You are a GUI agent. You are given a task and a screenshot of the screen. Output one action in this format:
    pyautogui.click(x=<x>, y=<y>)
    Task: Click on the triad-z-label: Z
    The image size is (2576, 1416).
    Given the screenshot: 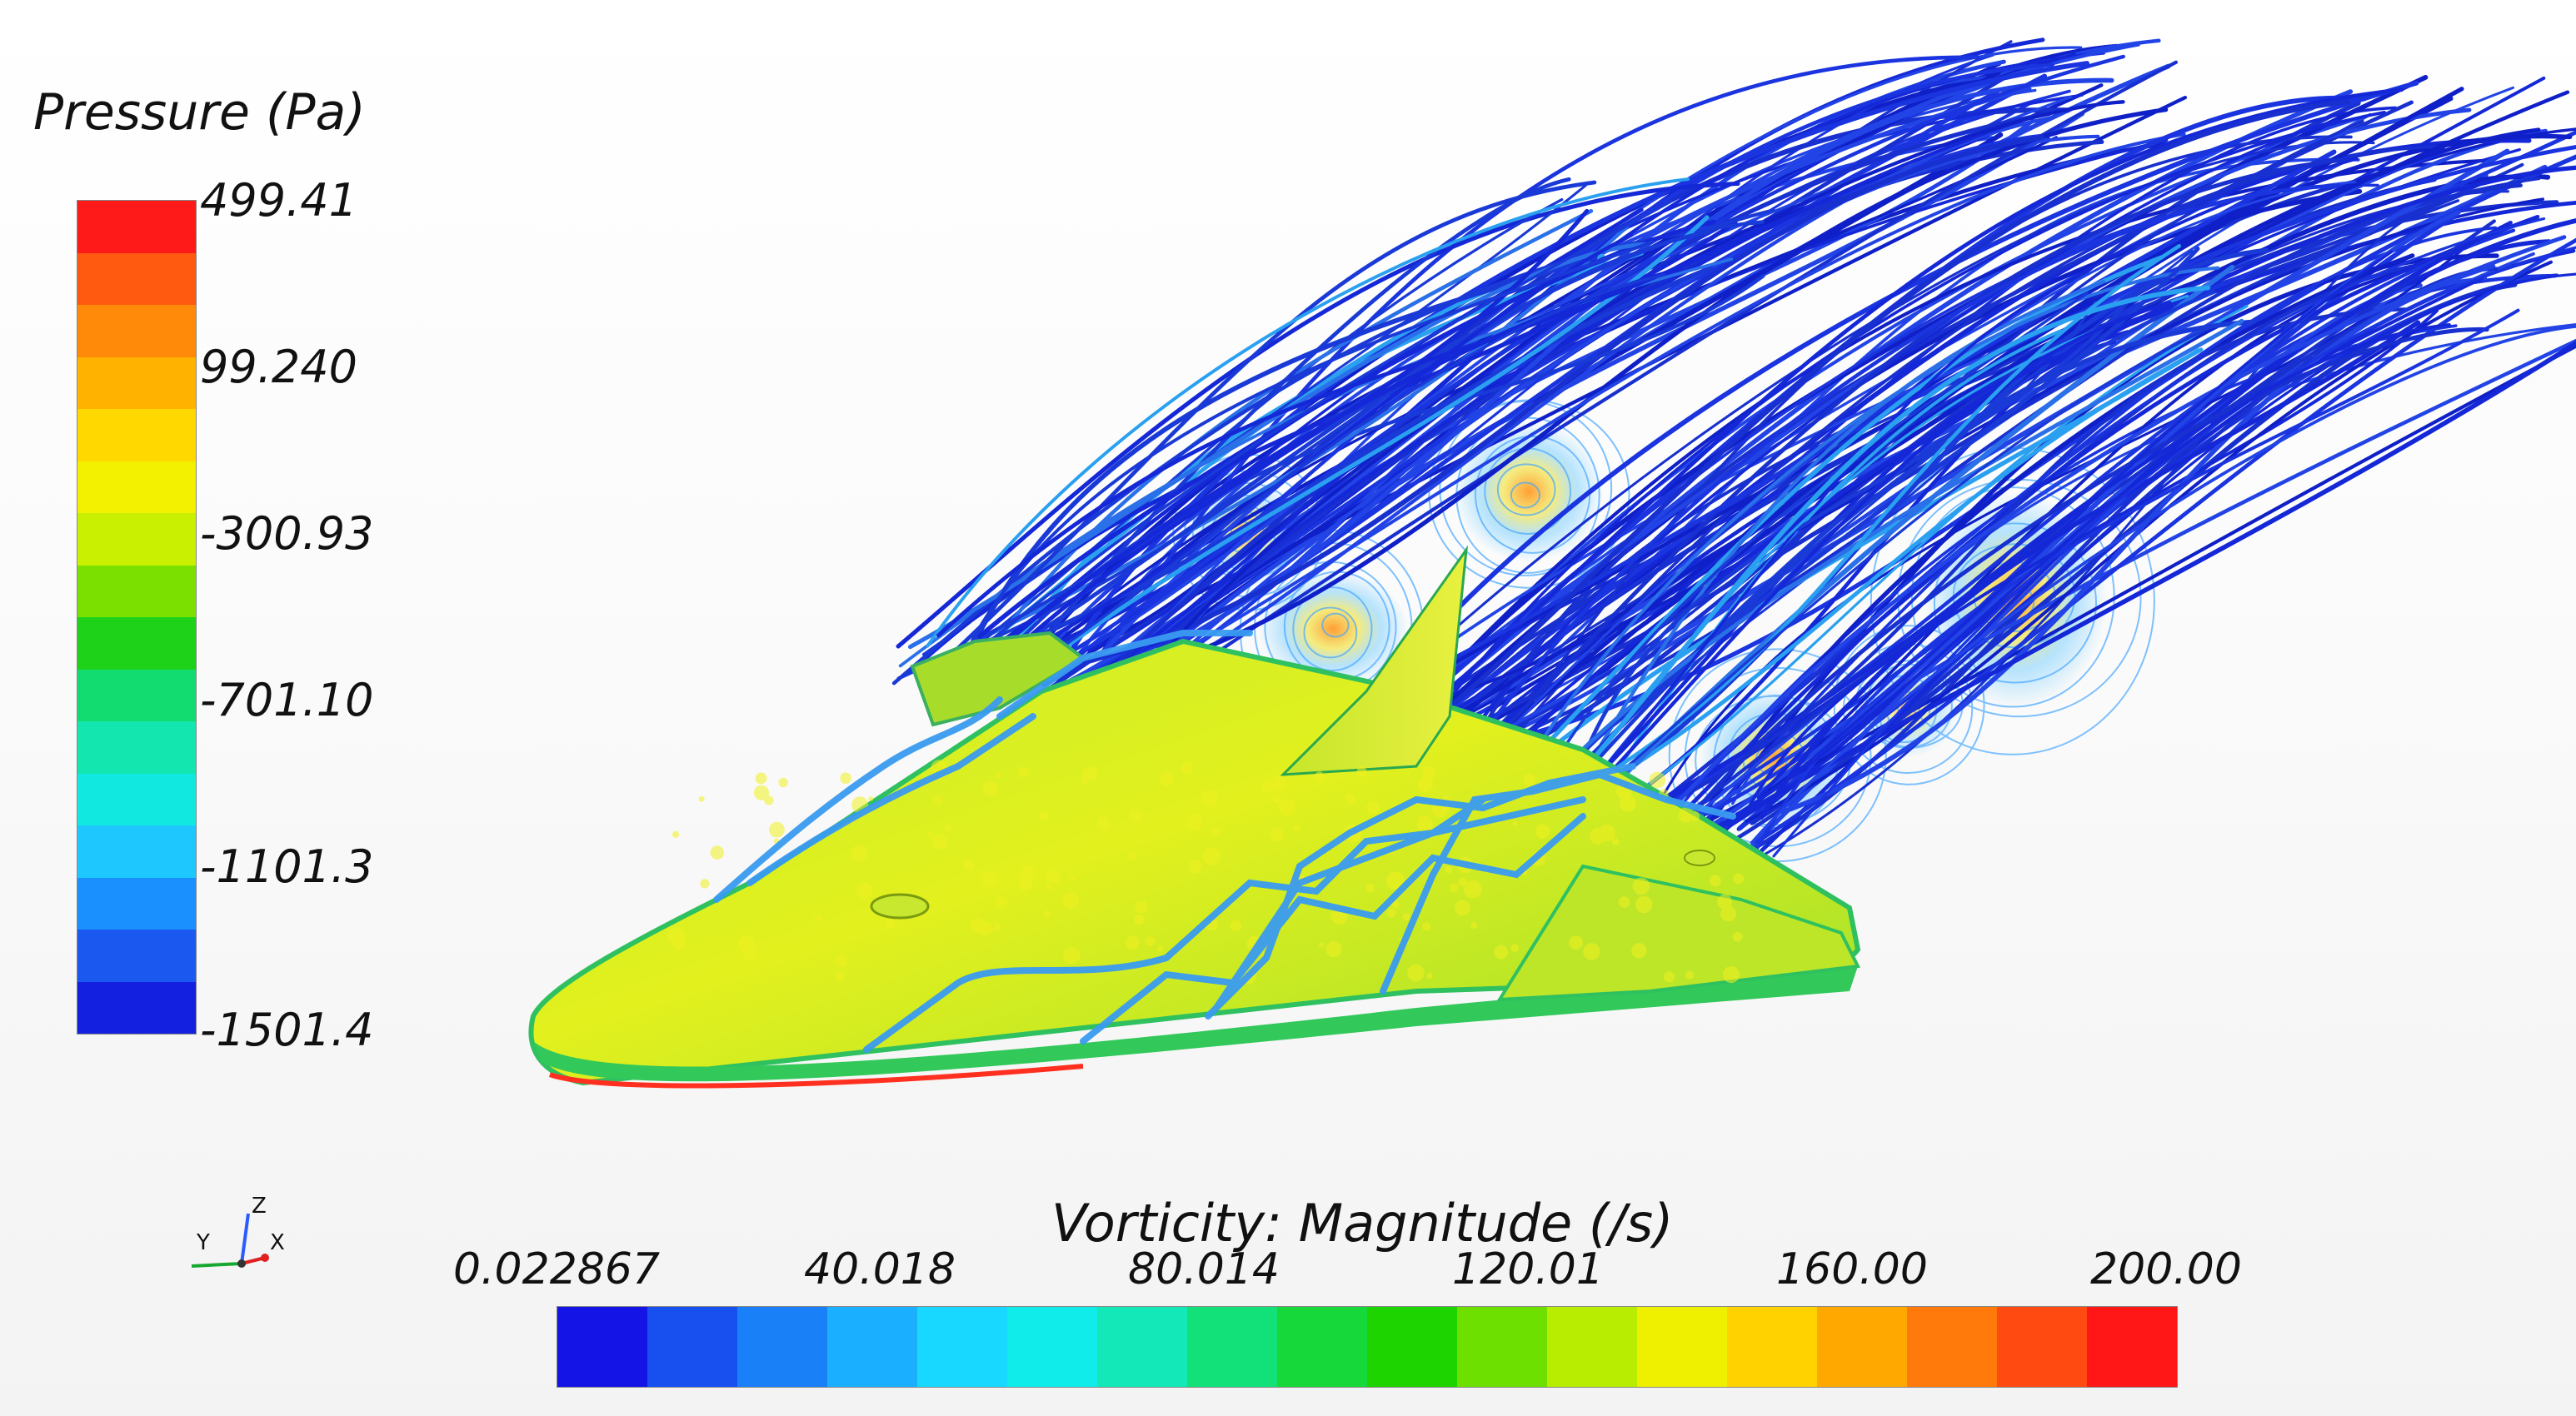 What is the action you would take?
    pyautogui.click(x=259, y=1206)
    